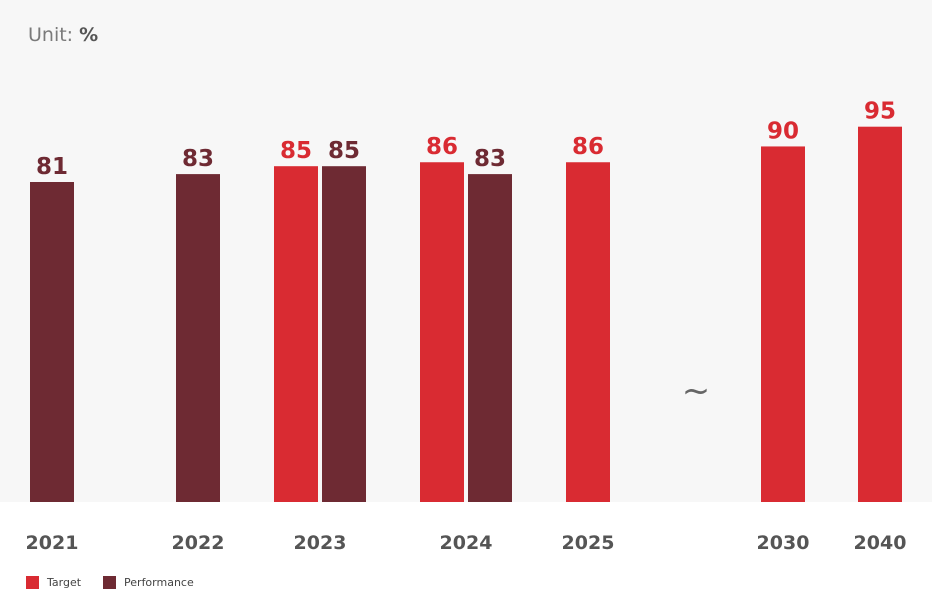  I want to click on x-tick-label-2023: 2023, so click(320, 543).